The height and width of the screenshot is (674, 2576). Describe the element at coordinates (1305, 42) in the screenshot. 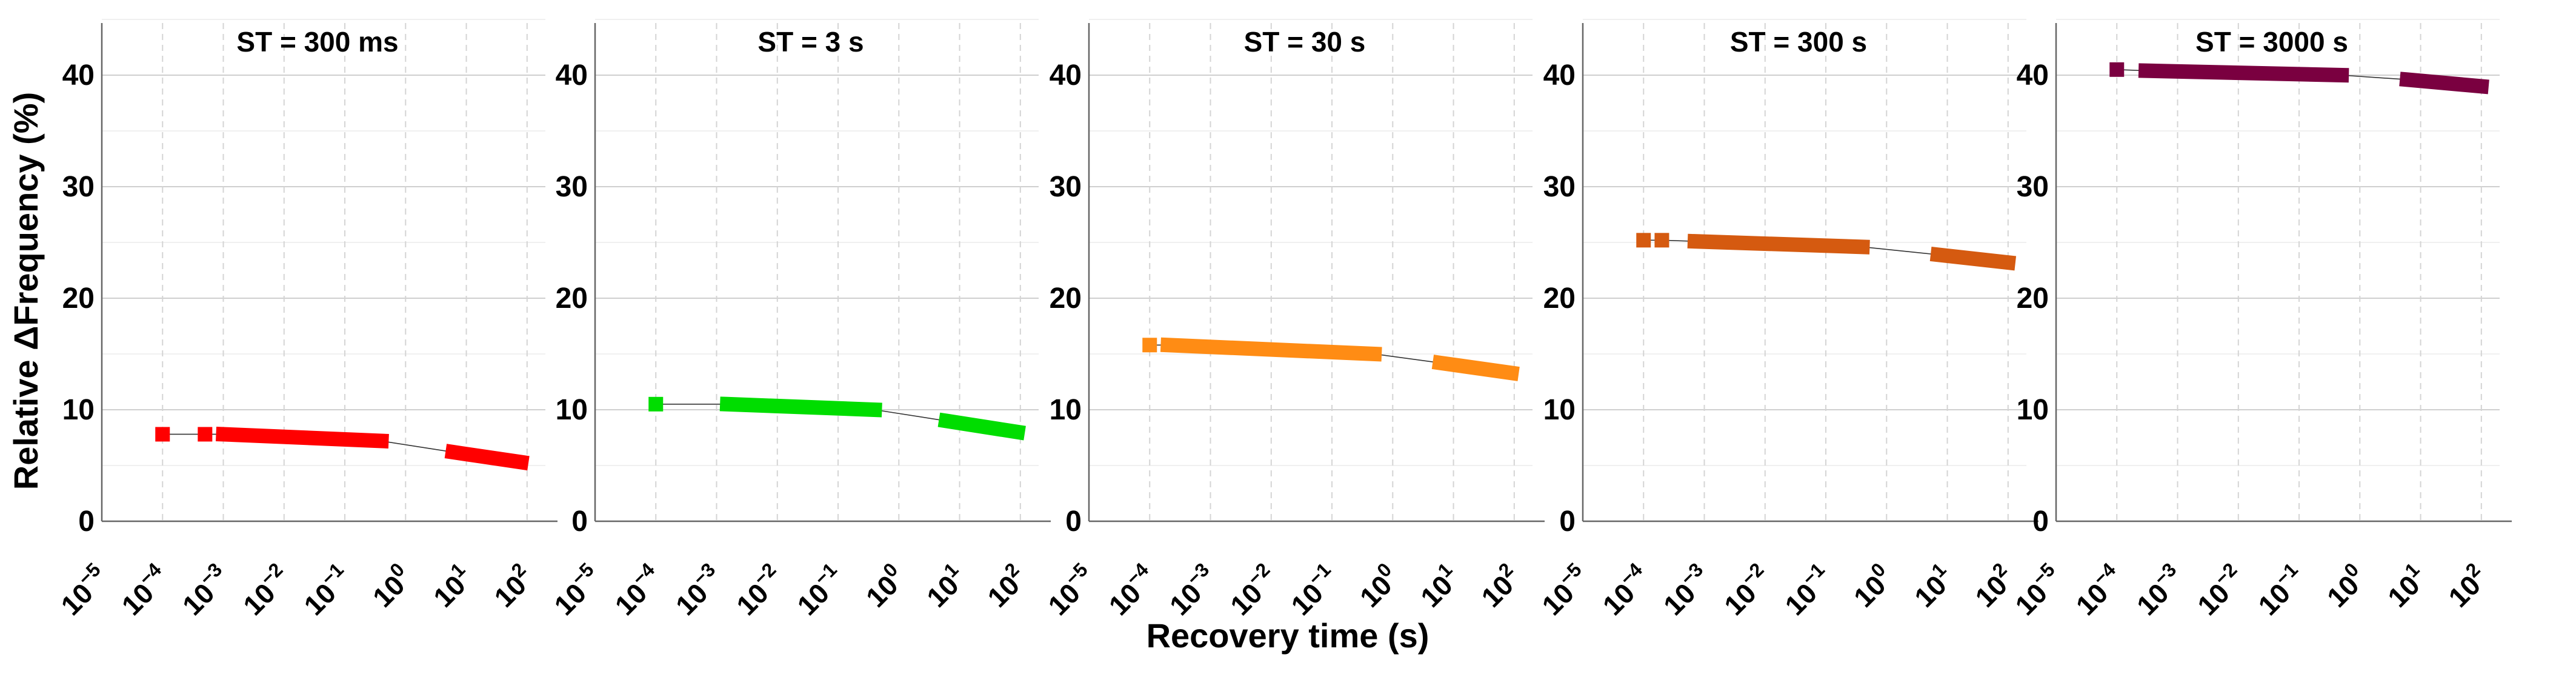

I see `panel-title: ST = 30 s` at that location.